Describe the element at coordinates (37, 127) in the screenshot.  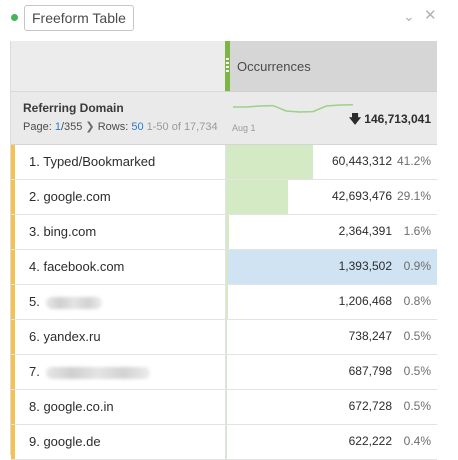
I see `page-prefix: Page:` at that location.